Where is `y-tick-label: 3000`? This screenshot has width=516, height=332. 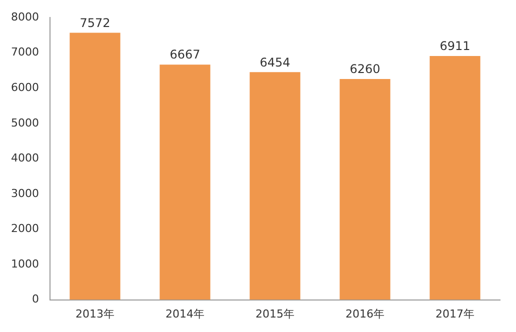 y-tick-label: 3000 is located at coordinates (24, 193).